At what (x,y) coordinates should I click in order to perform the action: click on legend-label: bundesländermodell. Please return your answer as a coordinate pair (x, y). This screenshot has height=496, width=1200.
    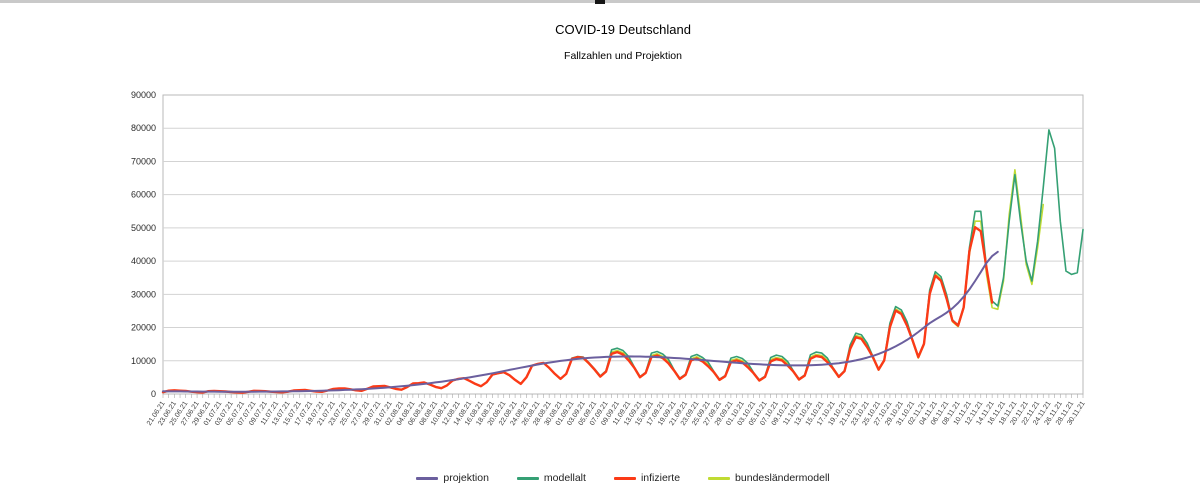
    Looking at the image, I should click on (782, 478).